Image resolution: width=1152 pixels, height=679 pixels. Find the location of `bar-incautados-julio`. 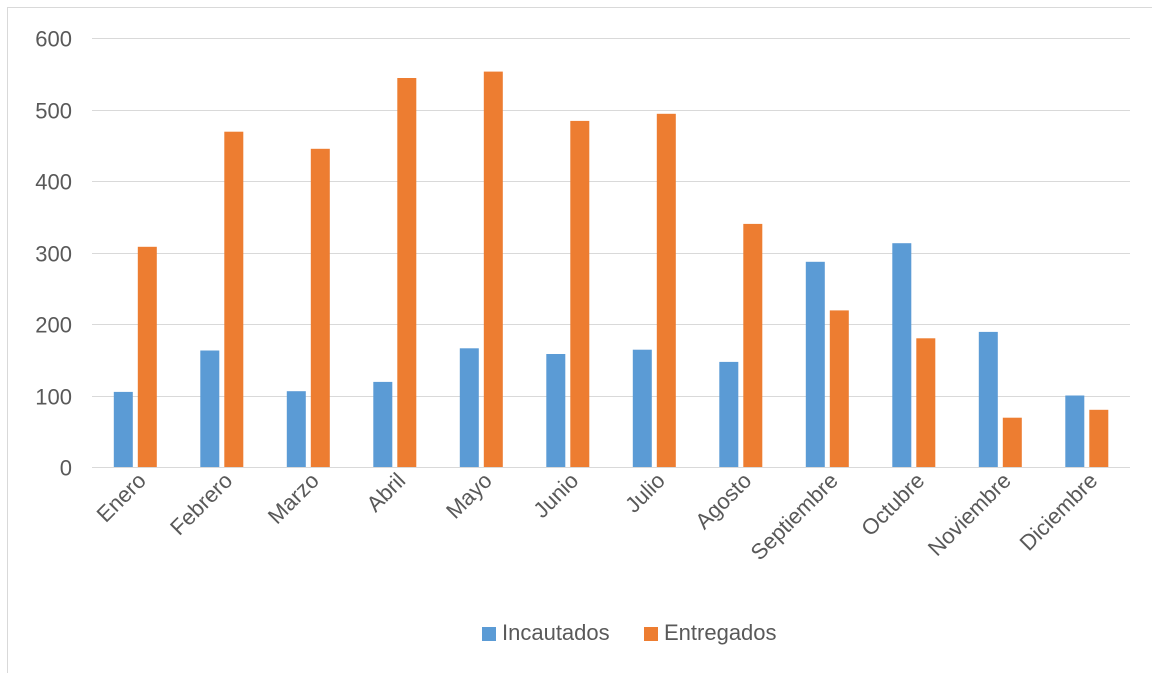

bar-incautados-julio is located at coordinates (642, 408).